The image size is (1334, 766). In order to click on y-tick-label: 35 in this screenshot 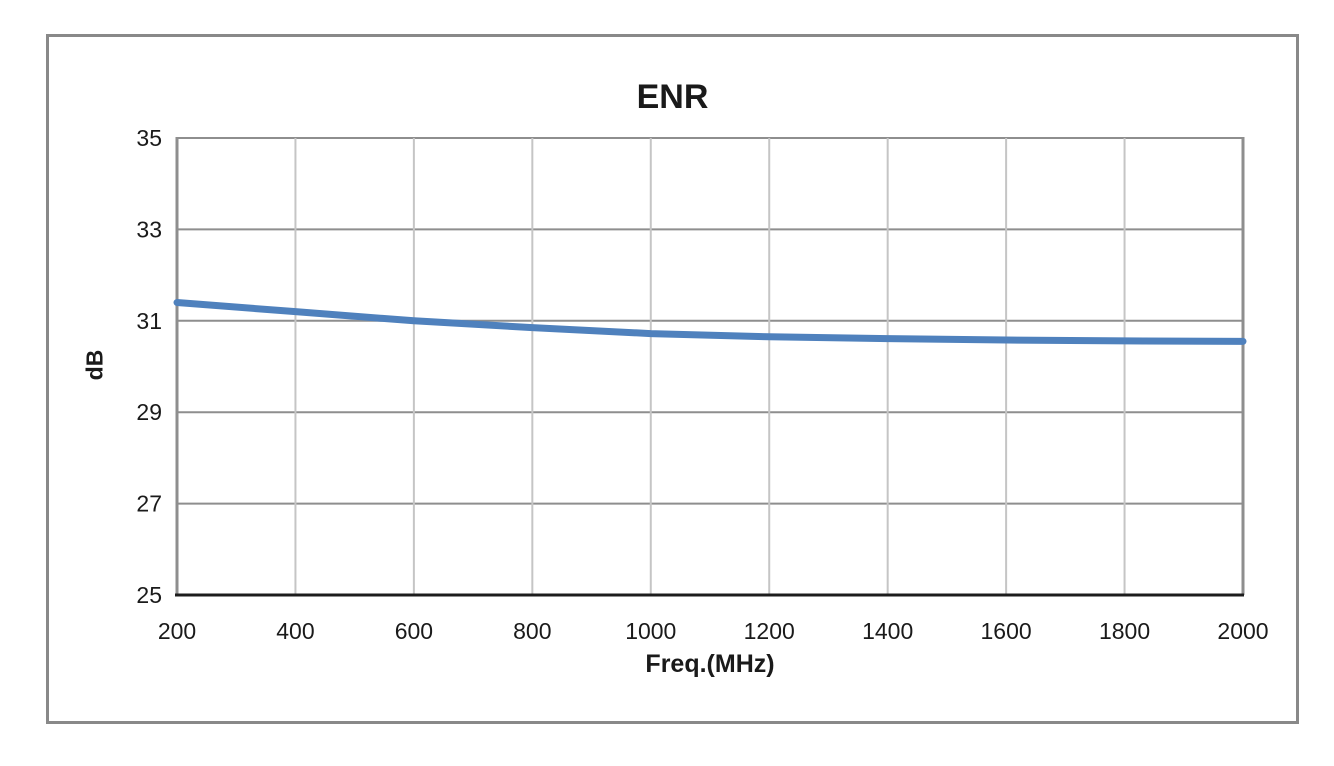, I will do `click(149, 138)`.